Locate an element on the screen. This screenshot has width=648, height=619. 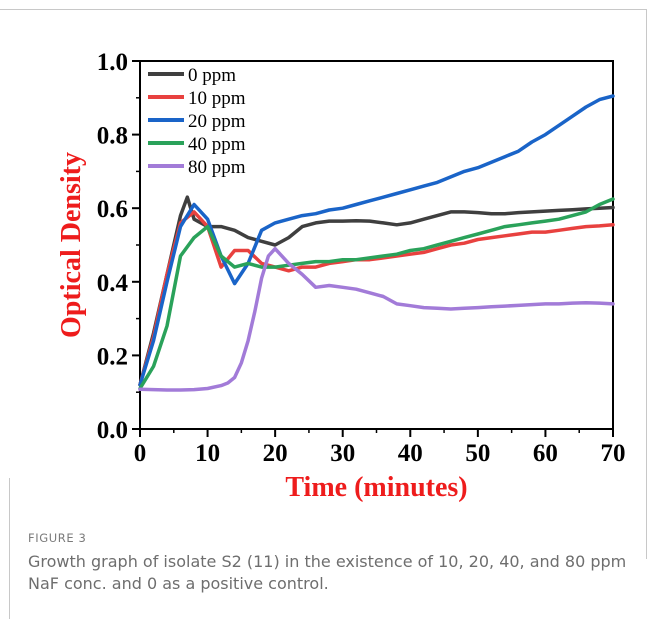
y-tick-label: 0.8 is located at coordinates (112, 136).